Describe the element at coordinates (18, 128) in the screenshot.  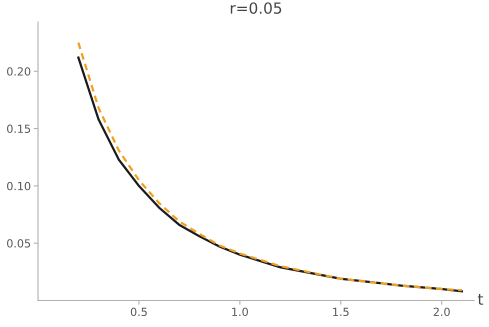
I see `y-tick-label: 0.15` at that location.